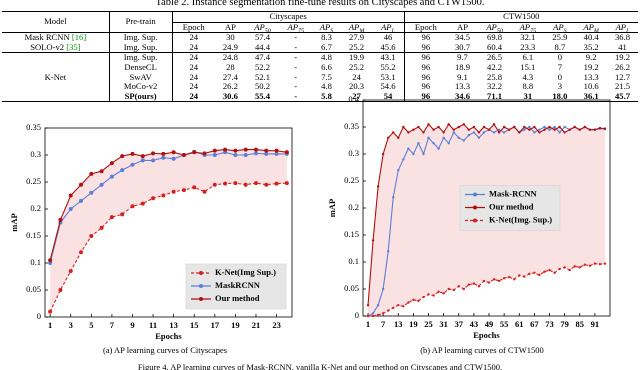 The image size is (640, 370). Describe the element at coordinates (39, 316) in the screenshot. I see `y-tick-label: 0` at that location.